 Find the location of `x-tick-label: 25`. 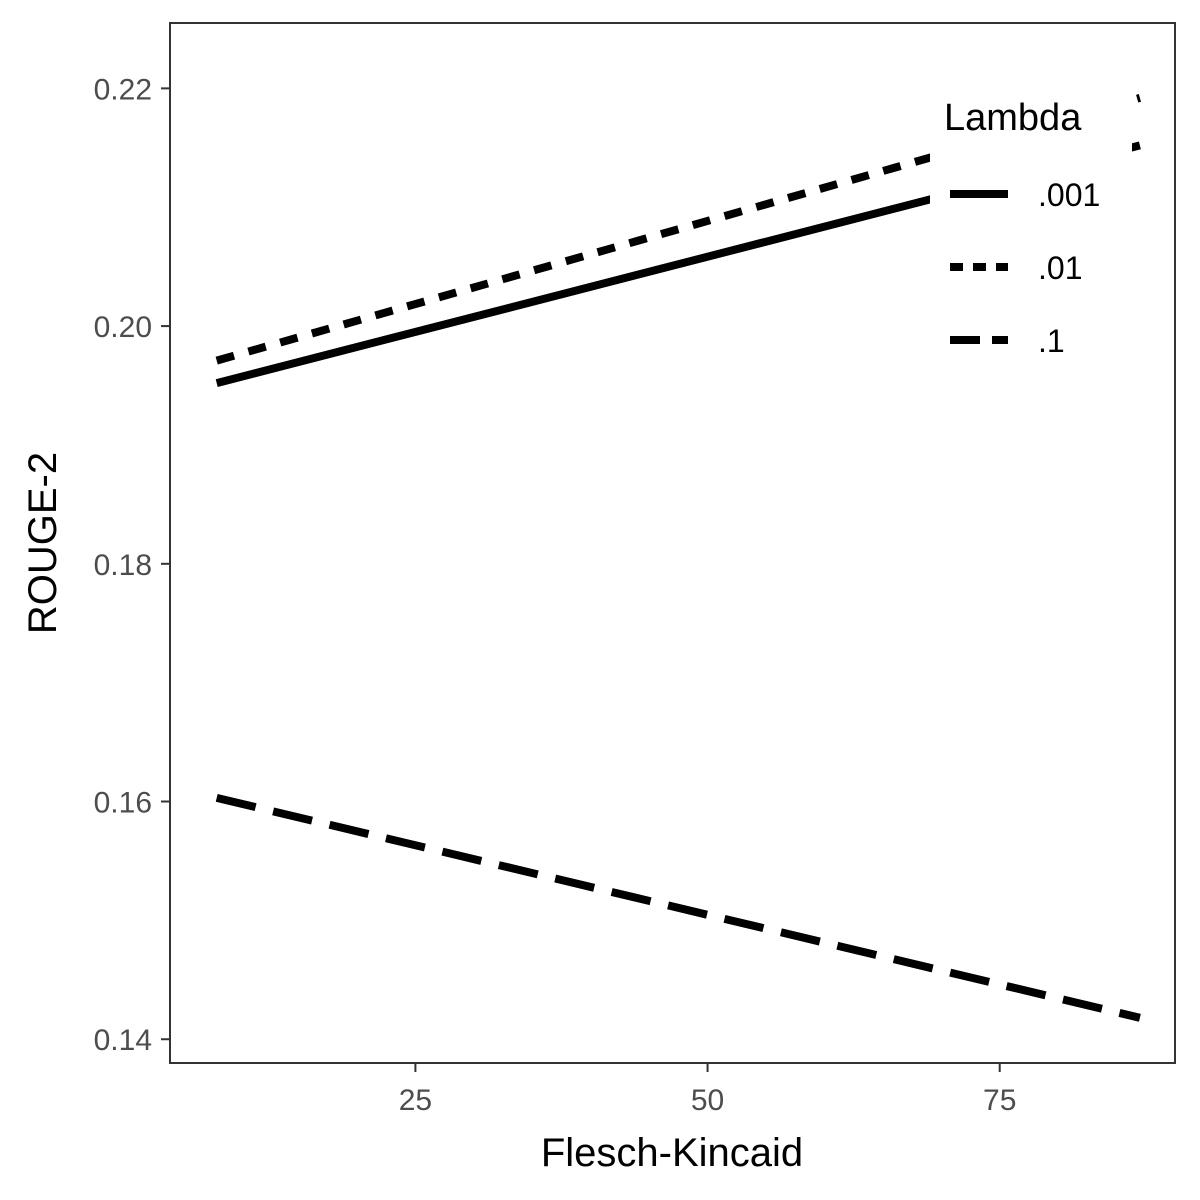

x-tick-label: 25 is located at coordinates (415, 1100).